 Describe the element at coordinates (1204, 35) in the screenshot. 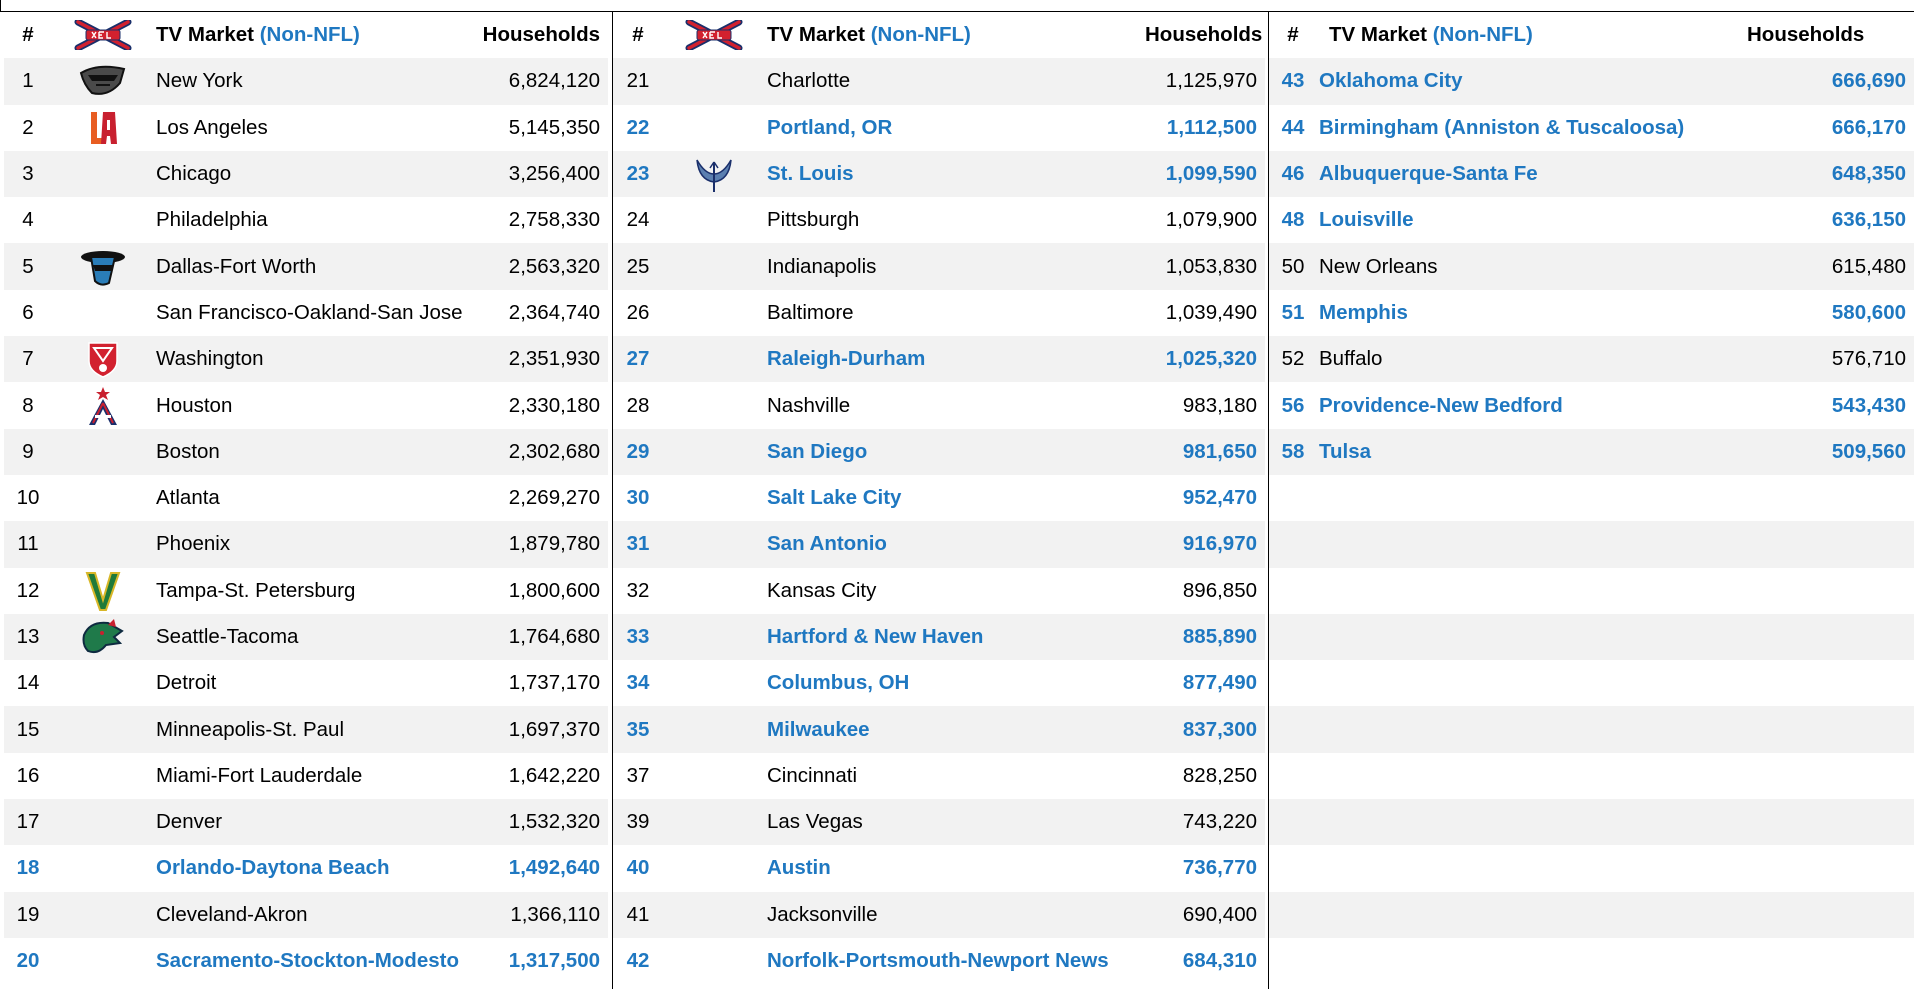

I see `households-header: Households` at that location.